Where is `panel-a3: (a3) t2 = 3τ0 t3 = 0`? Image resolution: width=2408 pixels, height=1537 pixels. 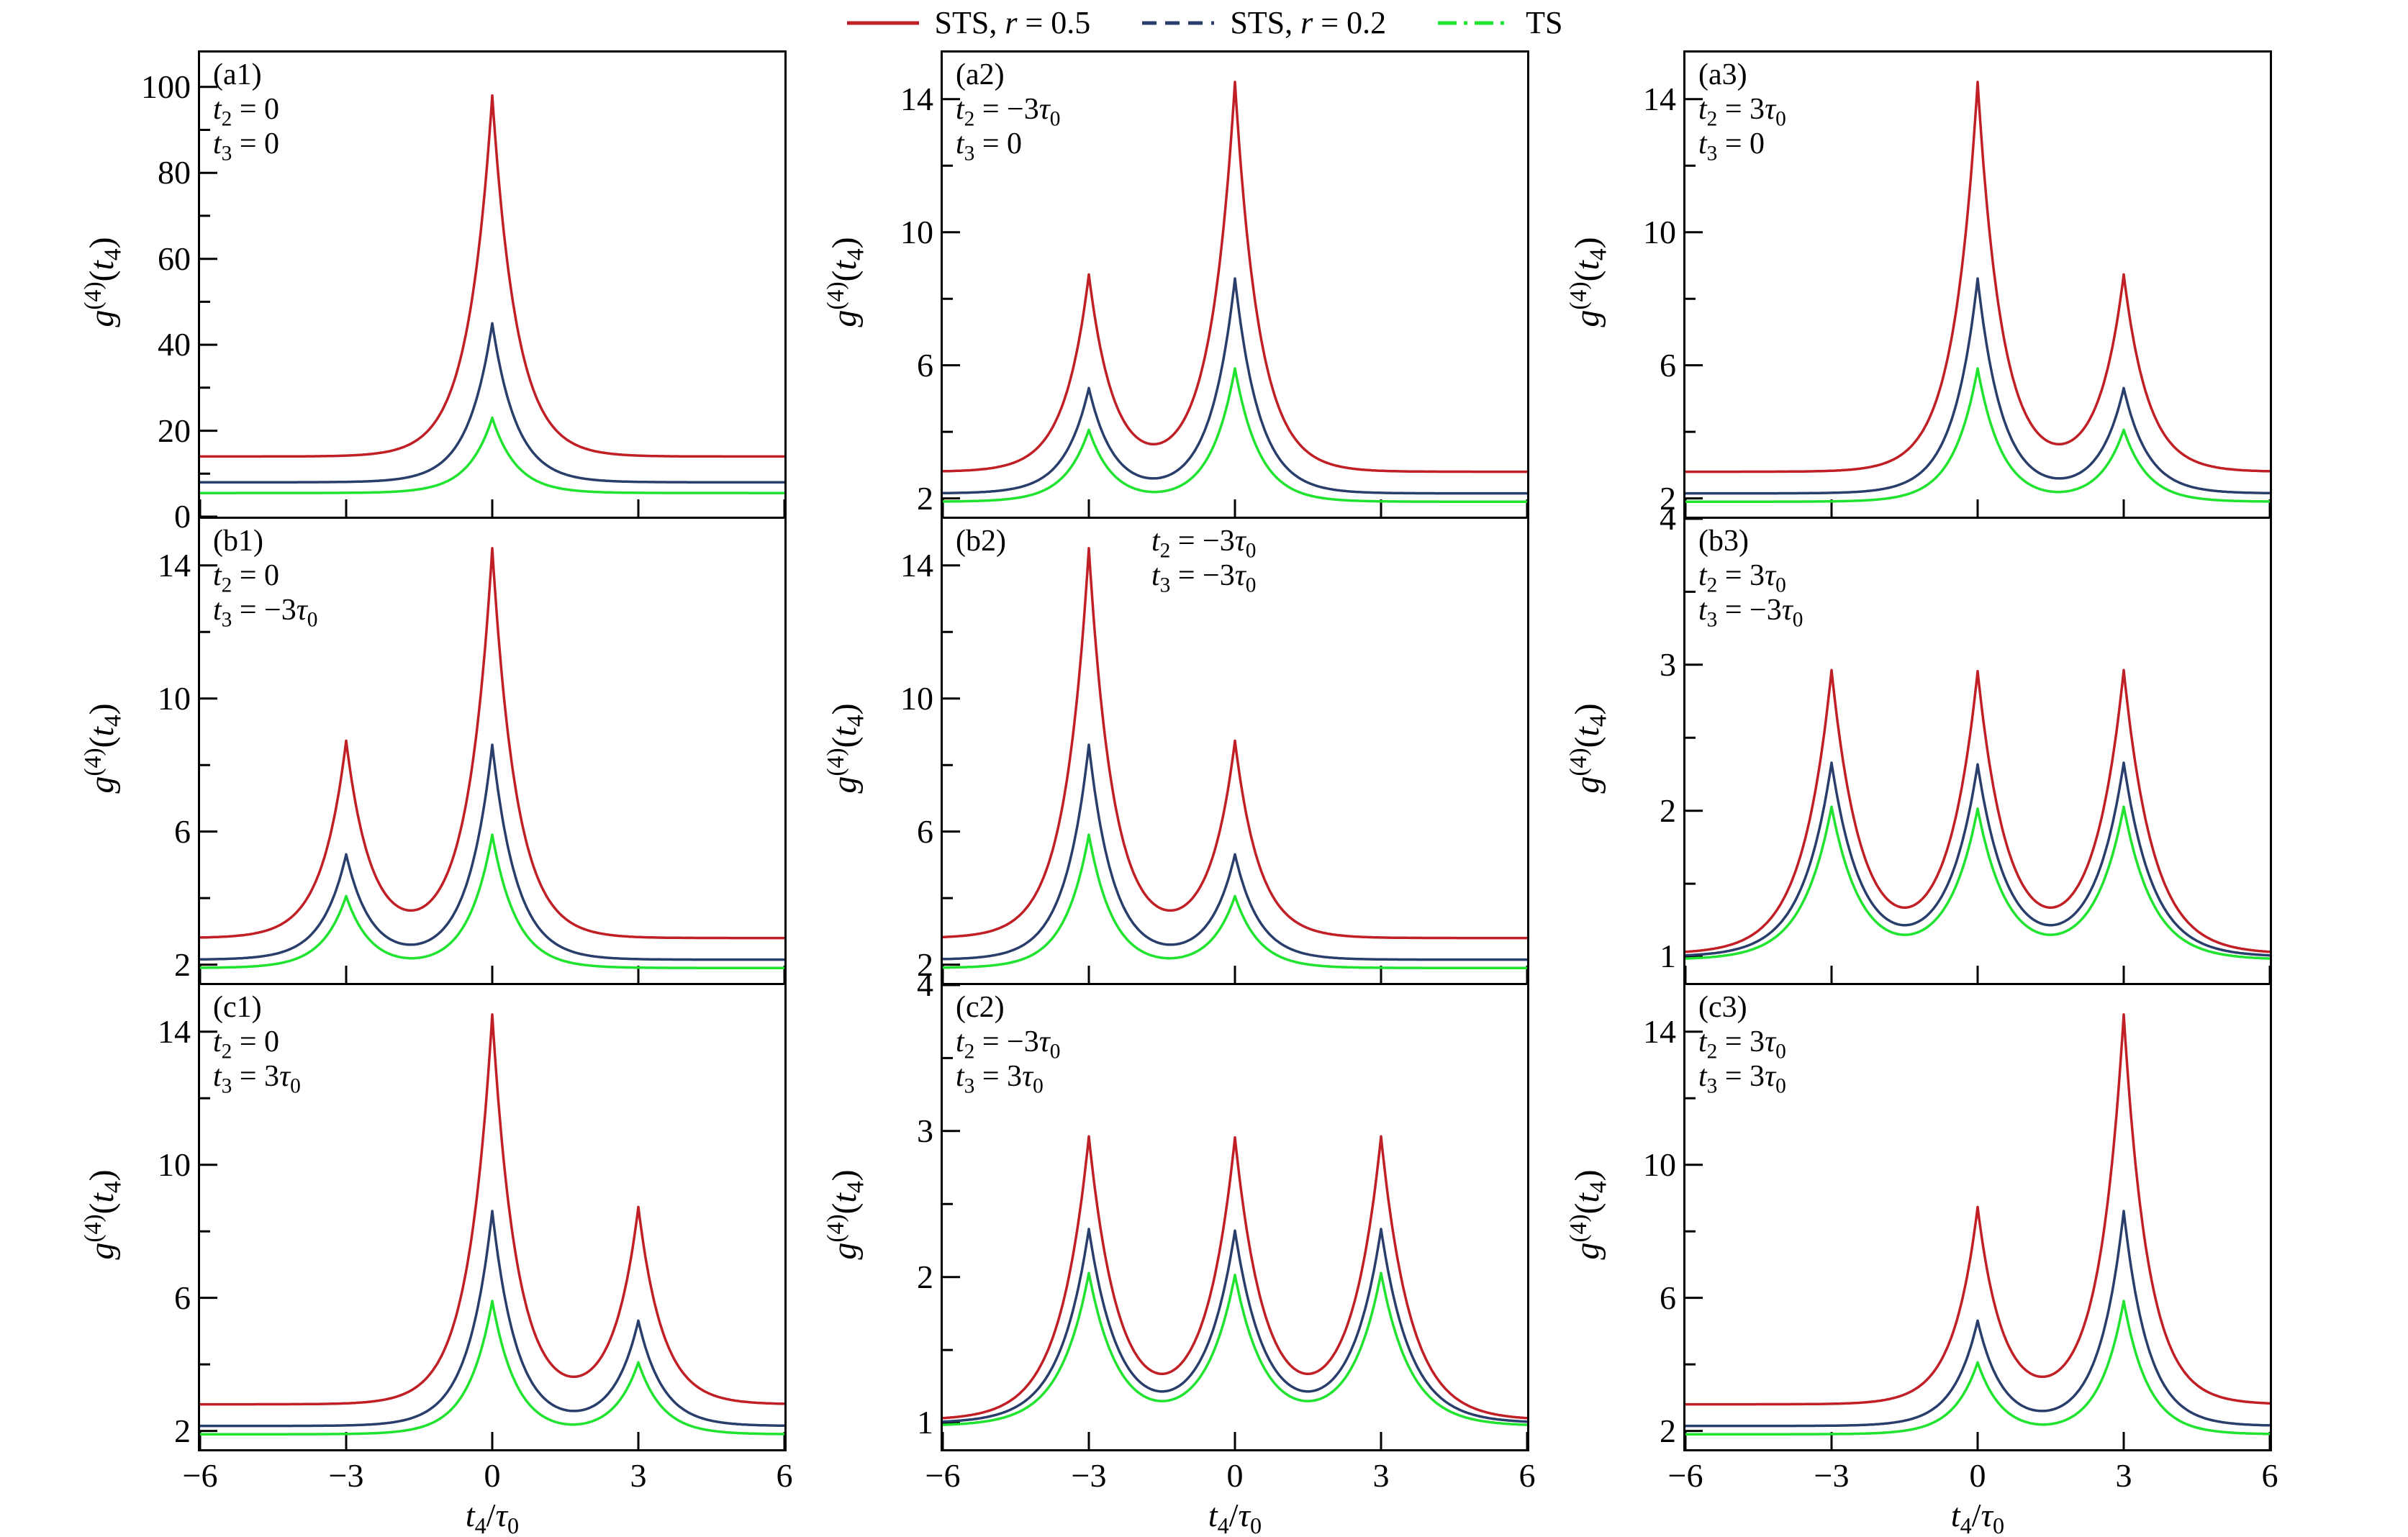 panel-a3: (a3) t2 = 3τ0 t3 = 0 is located at coordinates (1978, 284).